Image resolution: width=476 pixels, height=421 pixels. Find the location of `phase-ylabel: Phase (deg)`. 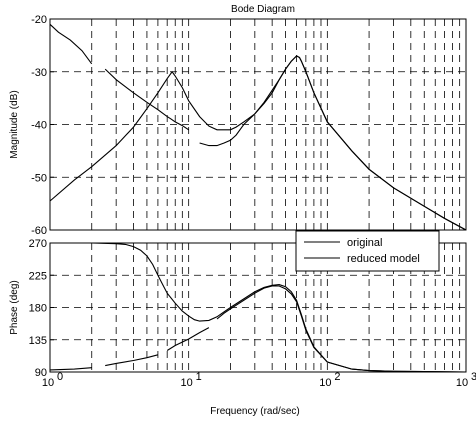

phase-ylabel: Phase (deg) is located at coordinates (14, 307).